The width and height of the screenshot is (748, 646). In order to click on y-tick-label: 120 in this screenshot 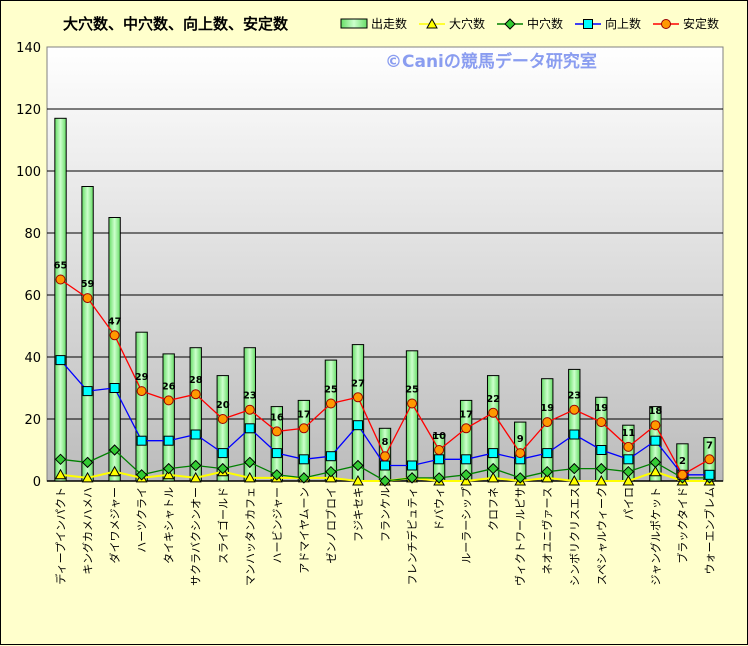, I will do `click(28, 110)`.